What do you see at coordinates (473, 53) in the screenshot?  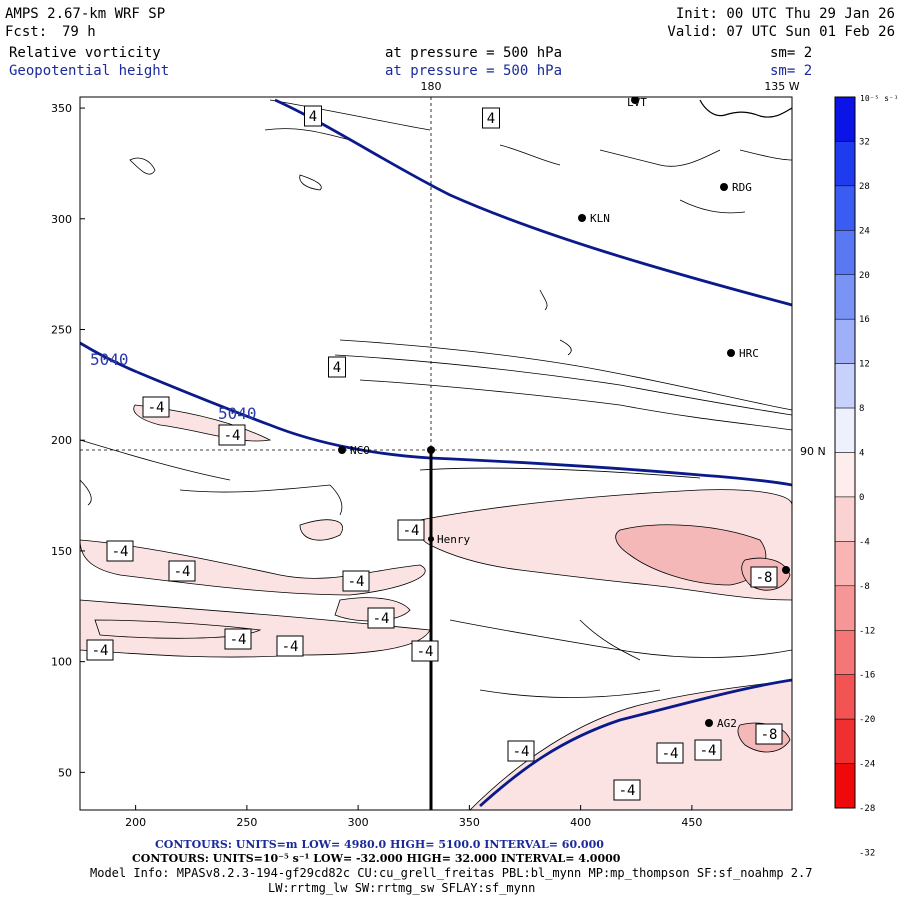 I see `field1-level: at pressure = 500 hPa` at bounding box center [473, 53].